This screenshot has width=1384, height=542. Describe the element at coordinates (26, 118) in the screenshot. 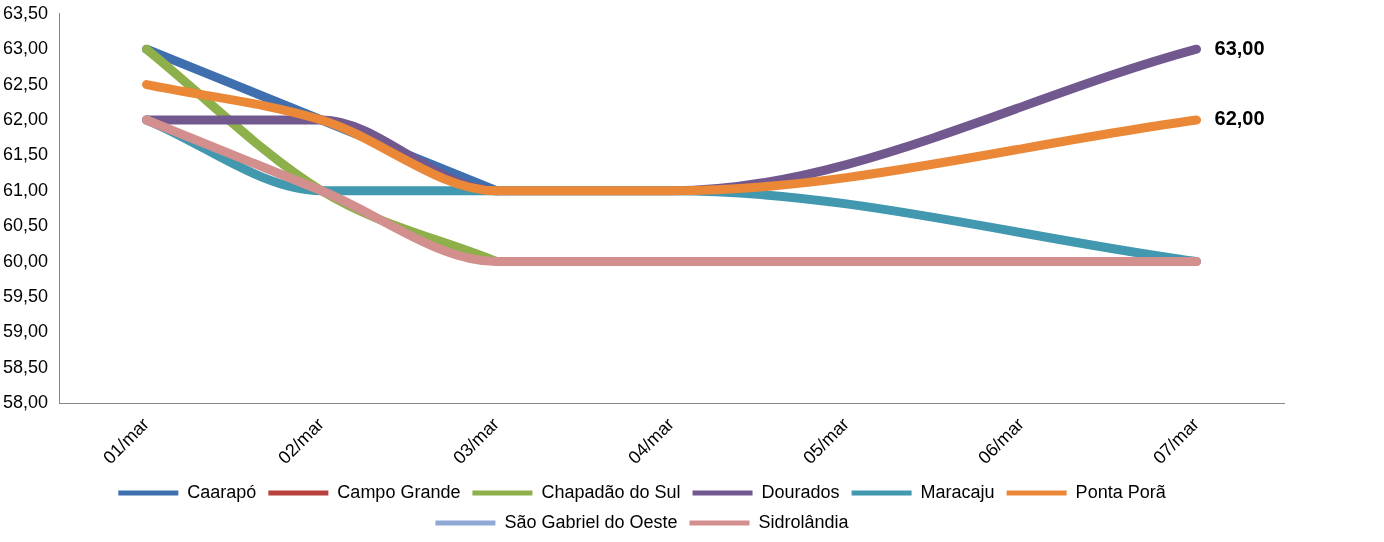

I see `y-tick-label: 62,00` at that location.